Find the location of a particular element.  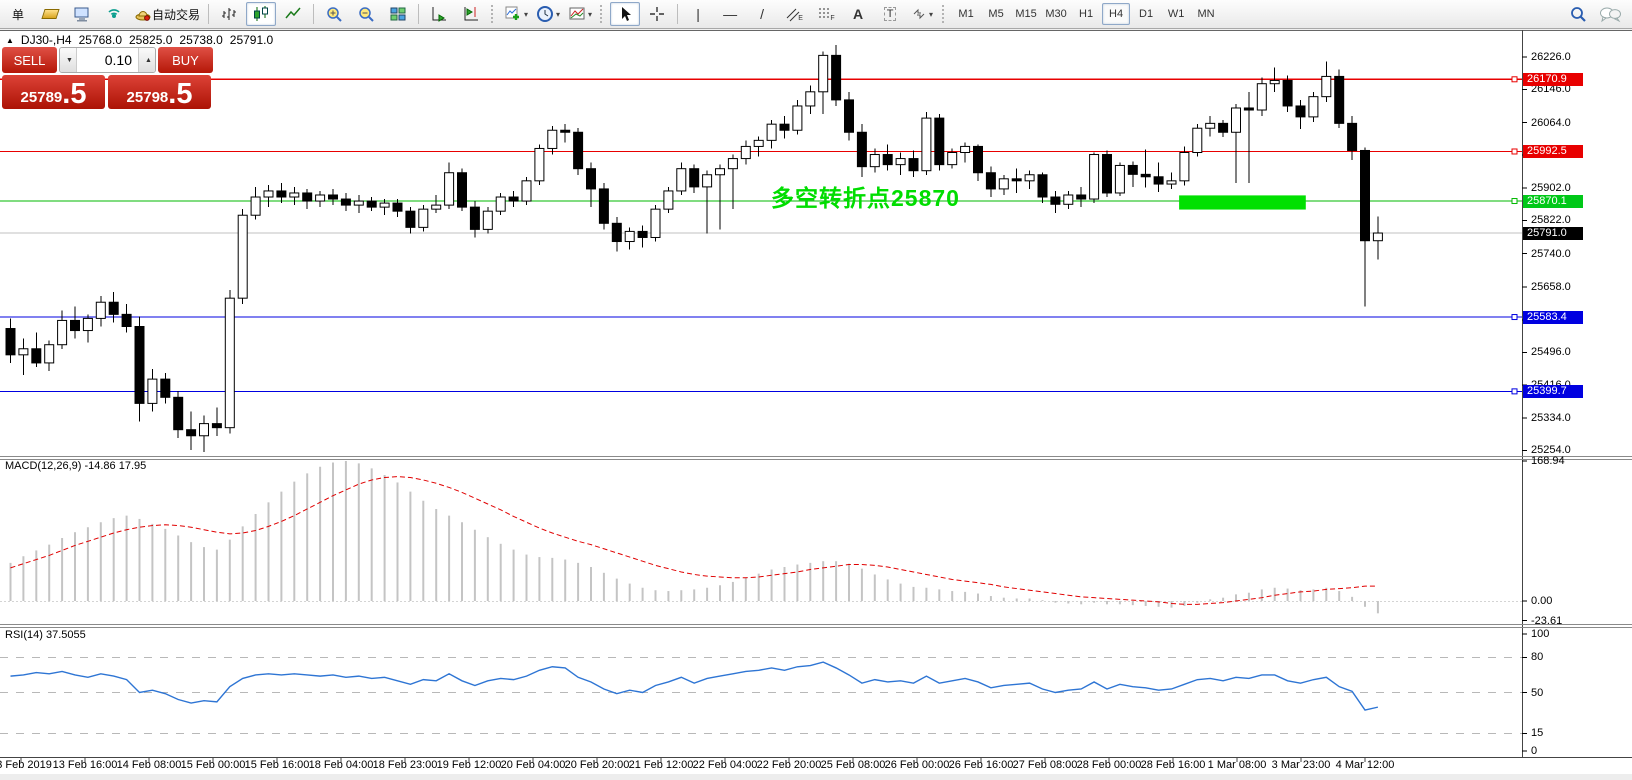

indicators-dropdown-caret: ▾ is located at coordinates (526, 14).